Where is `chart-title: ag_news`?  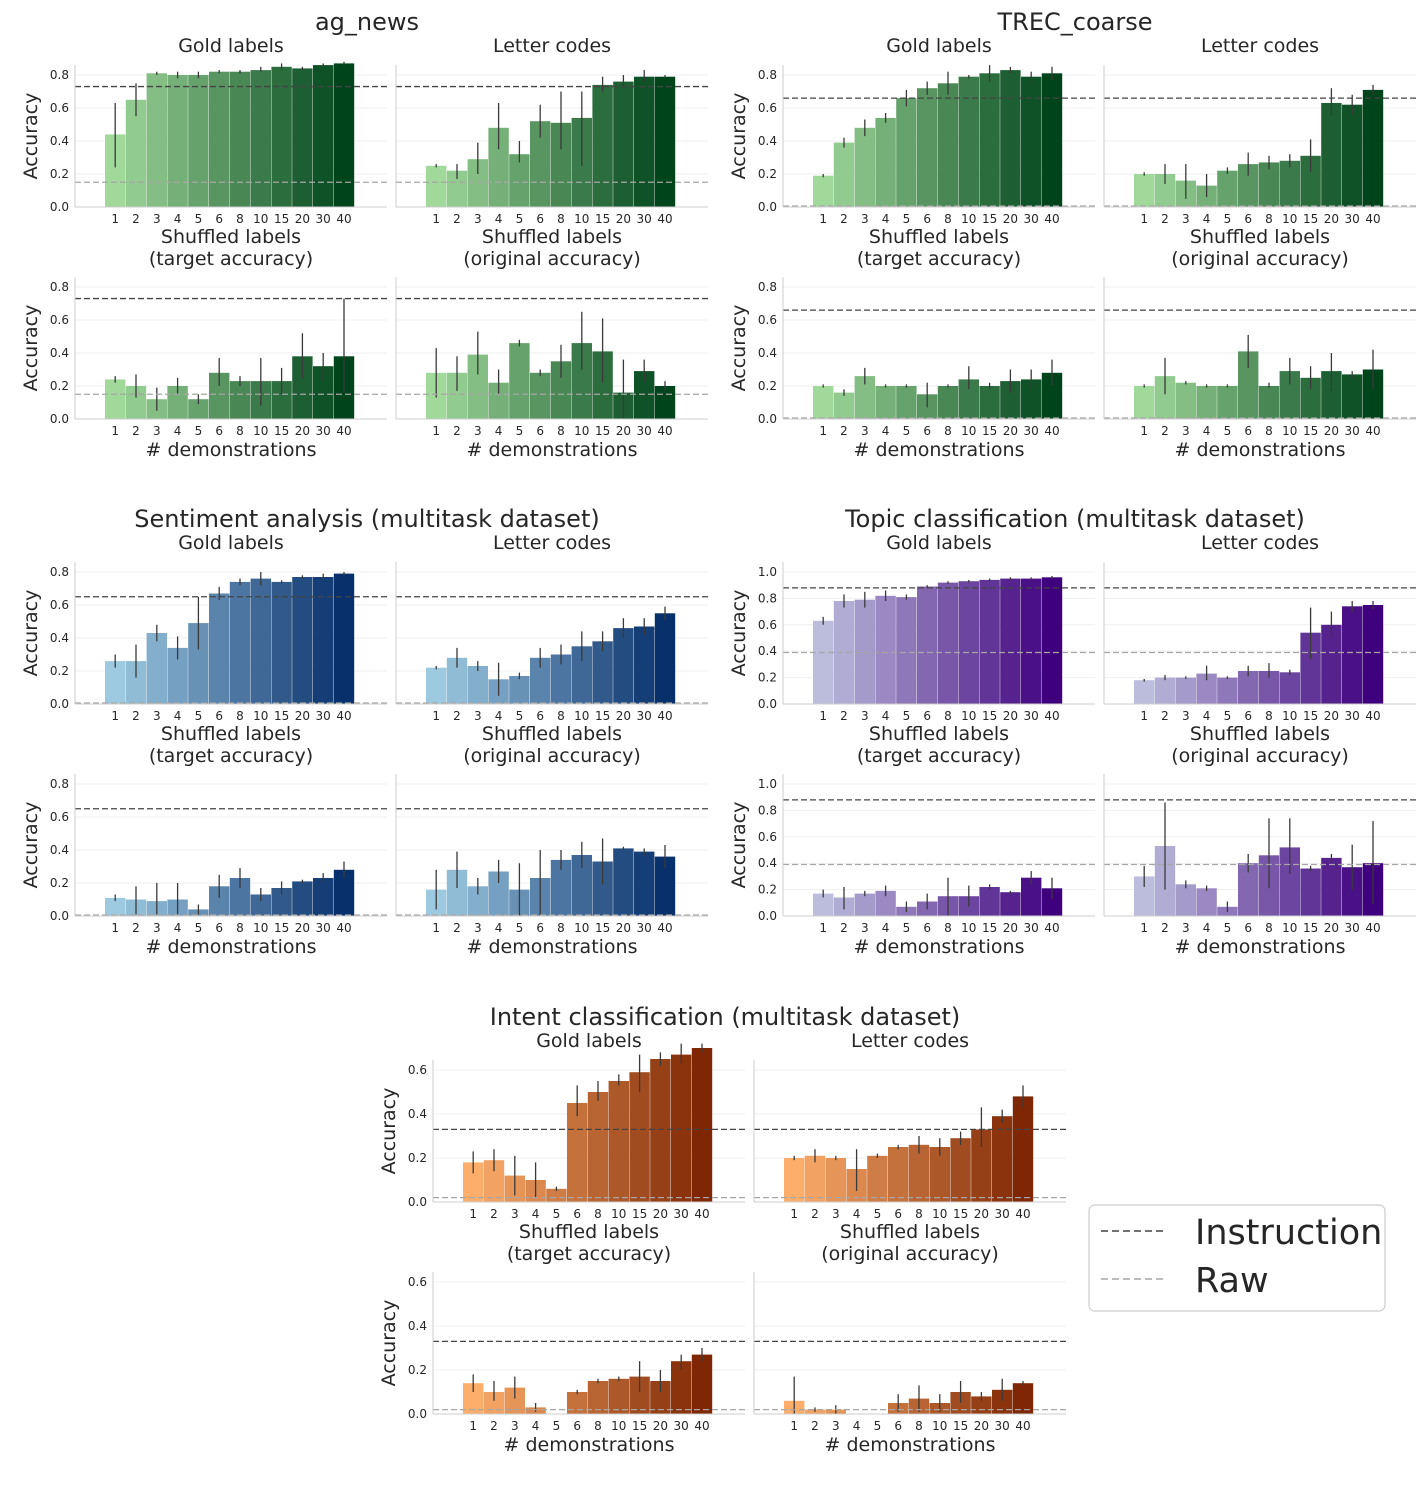 chart-title: ag_news is located at coordinates (367, 22).